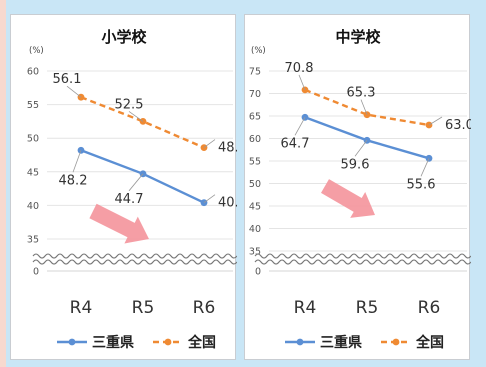  What do you see at coordinates (73, 180) in the screenshot?
I see `data-label: 48.2` at bounding box center [73, 180].